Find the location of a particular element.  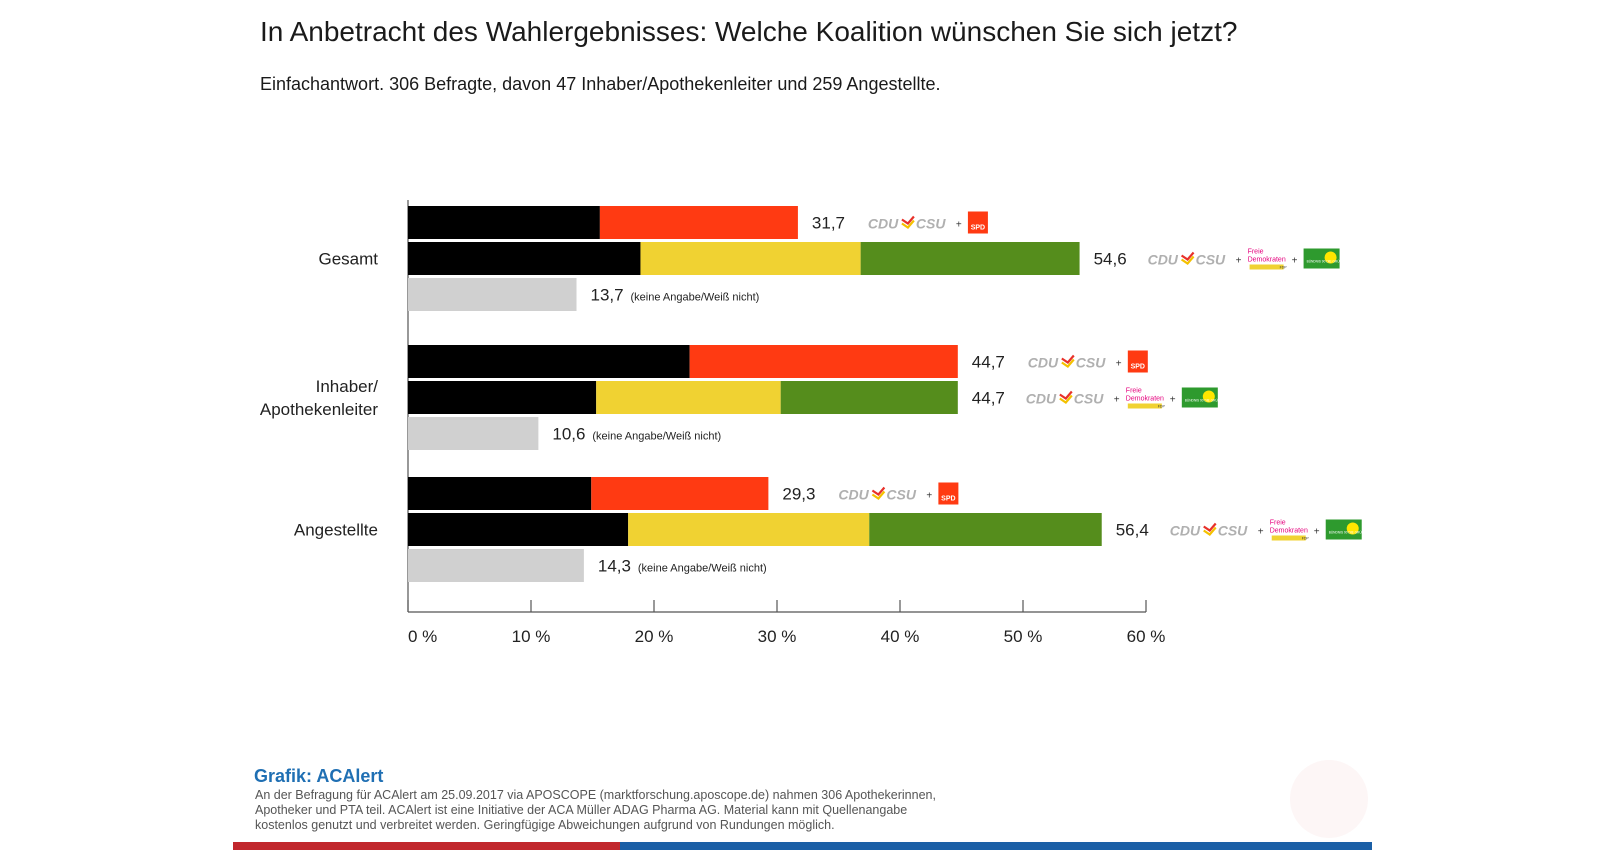

x-tick-label: 50 % is located at coordinates (1023, 636).